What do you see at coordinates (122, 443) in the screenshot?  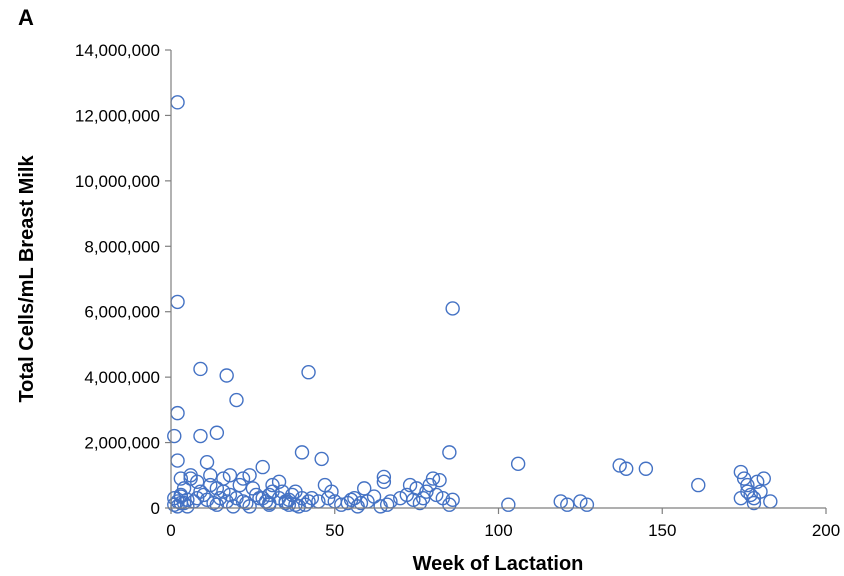 I see `y-tick-label: 2,000,000` at bounding box center [122, 443].